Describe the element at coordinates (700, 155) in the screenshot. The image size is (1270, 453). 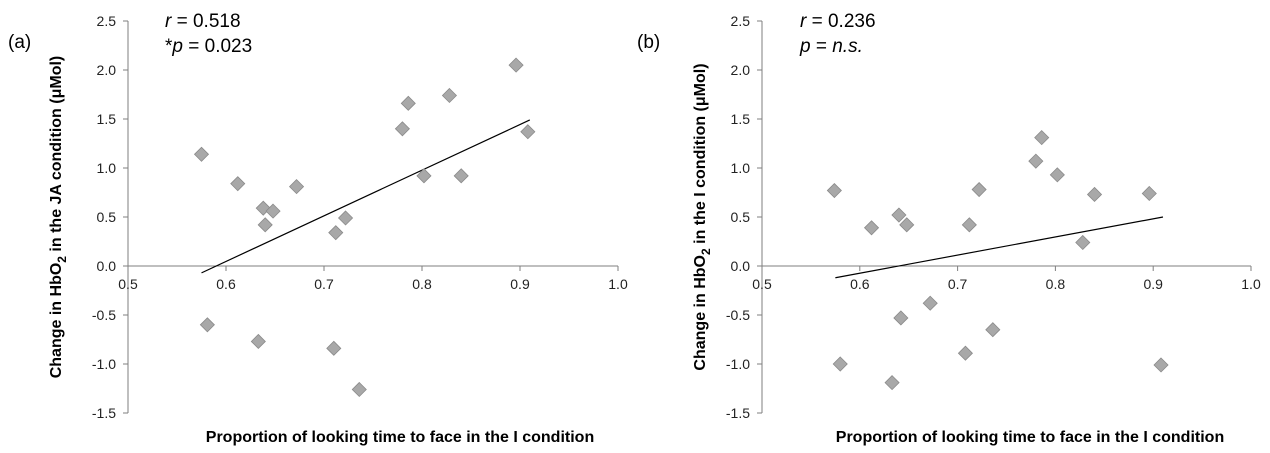
I see `y-axis-title-post: in the I condition (μMol)` at that location.